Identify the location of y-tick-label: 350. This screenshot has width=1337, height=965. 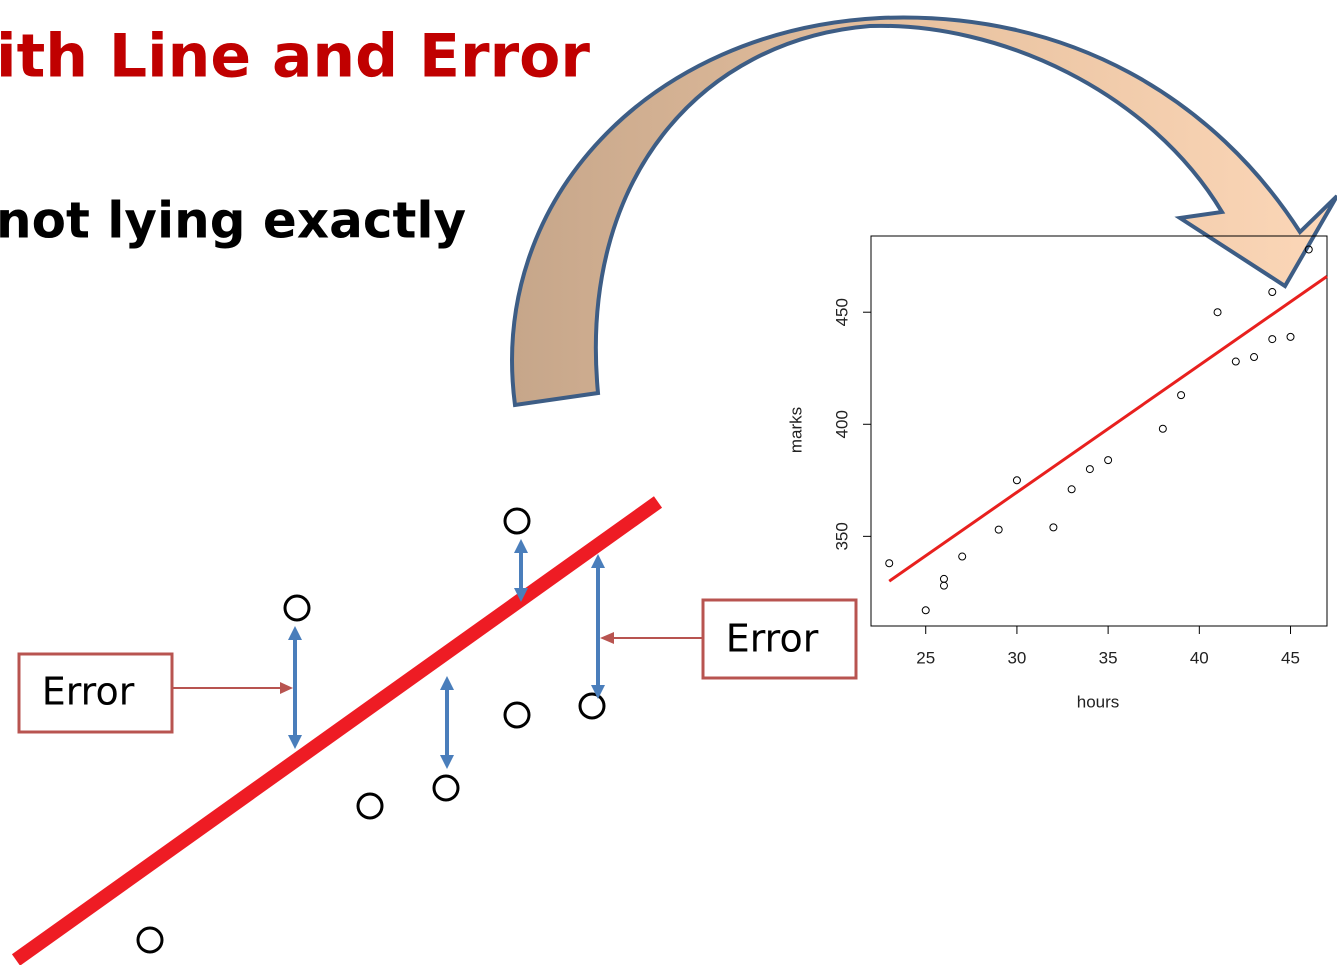
(841, 536).